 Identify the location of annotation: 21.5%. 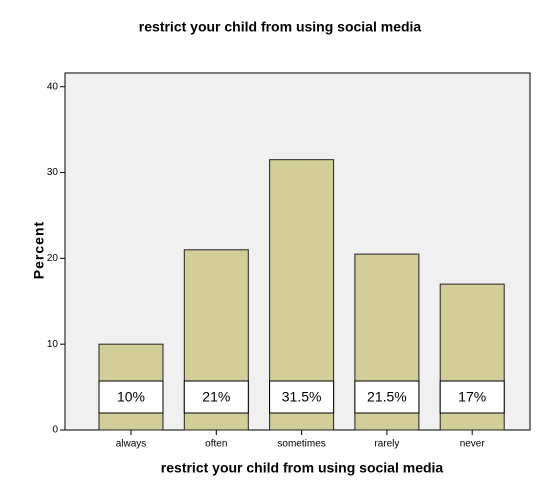
(387, 397).